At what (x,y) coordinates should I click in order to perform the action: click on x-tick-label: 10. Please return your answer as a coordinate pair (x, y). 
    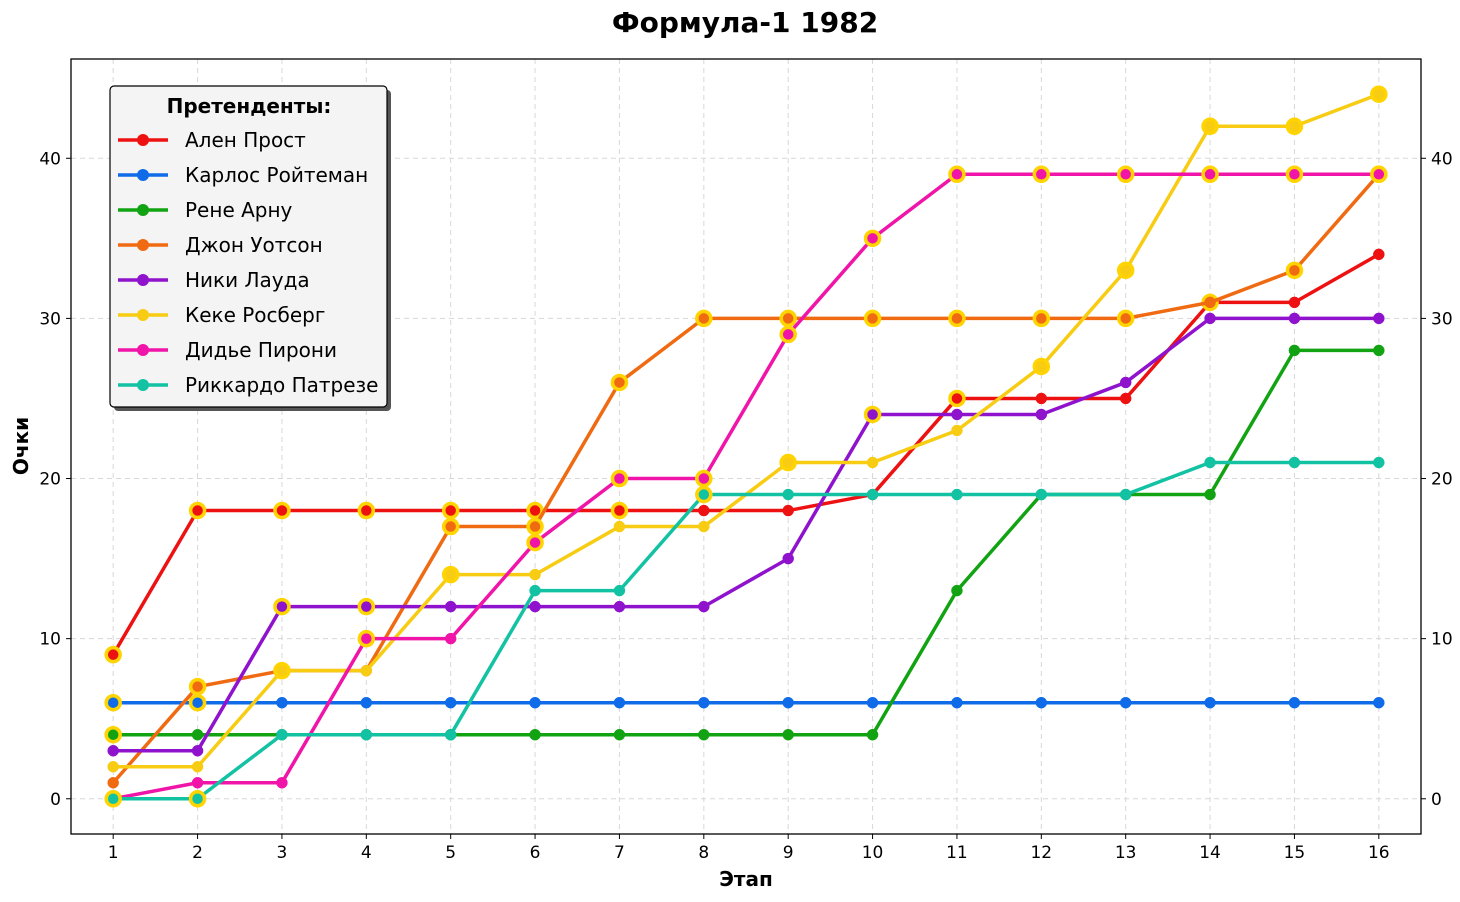
    Looking at the image, I should click on (873, 853).